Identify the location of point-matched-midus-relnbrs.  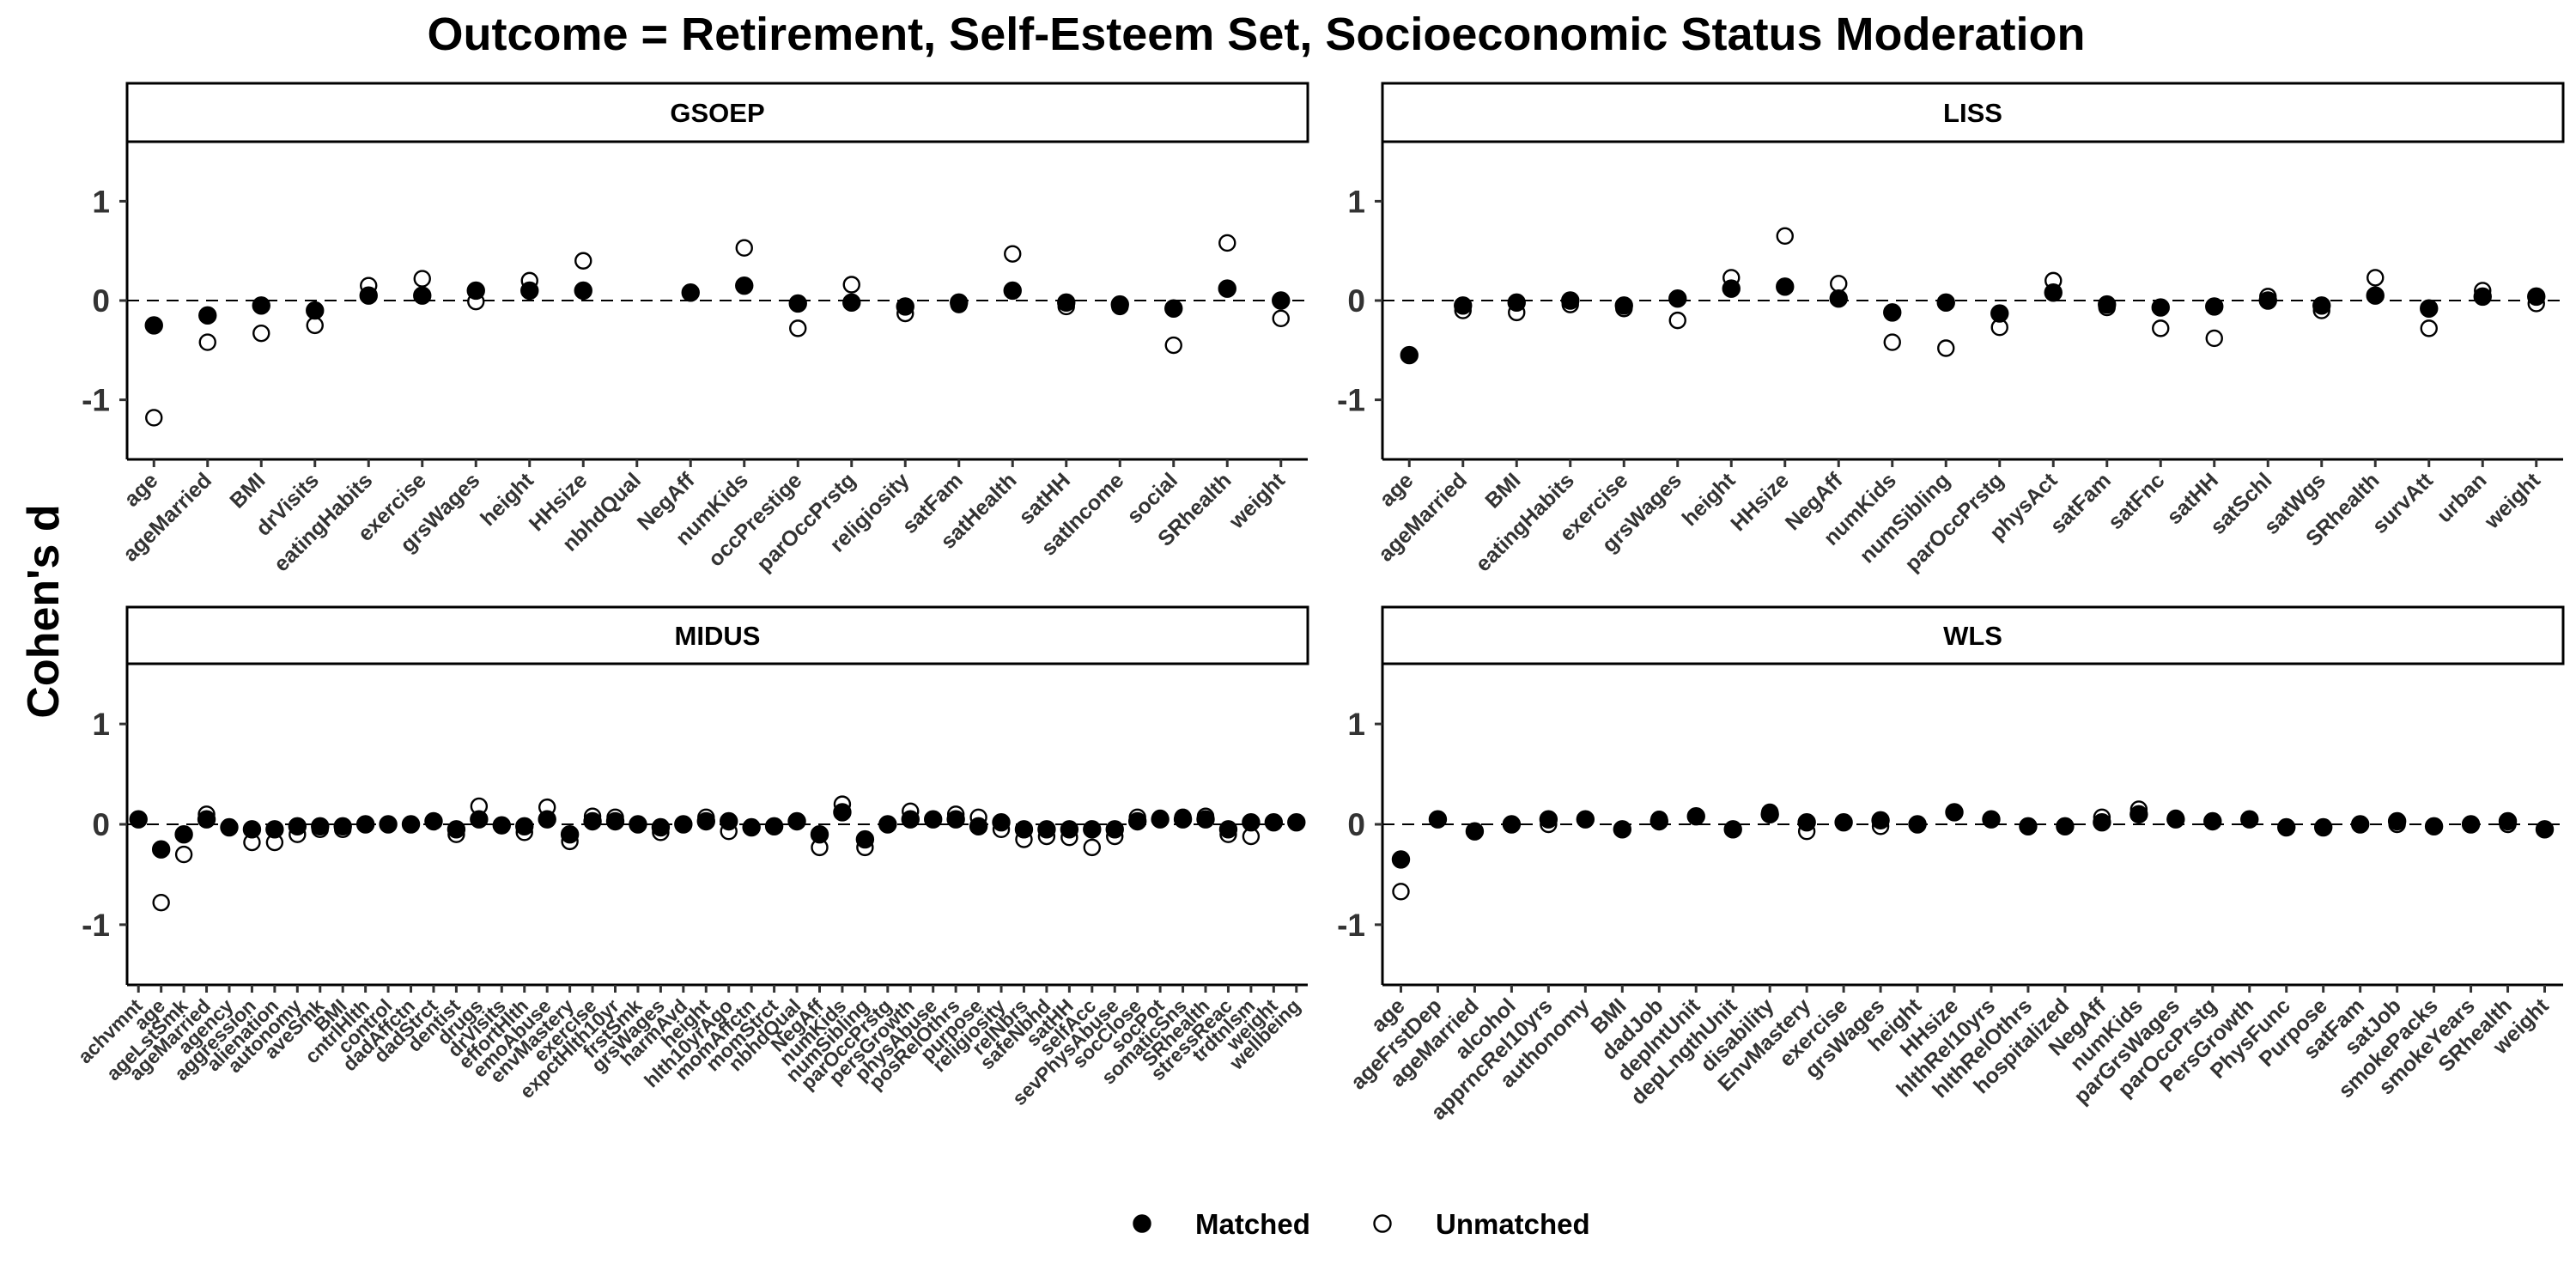
(1024, 830).